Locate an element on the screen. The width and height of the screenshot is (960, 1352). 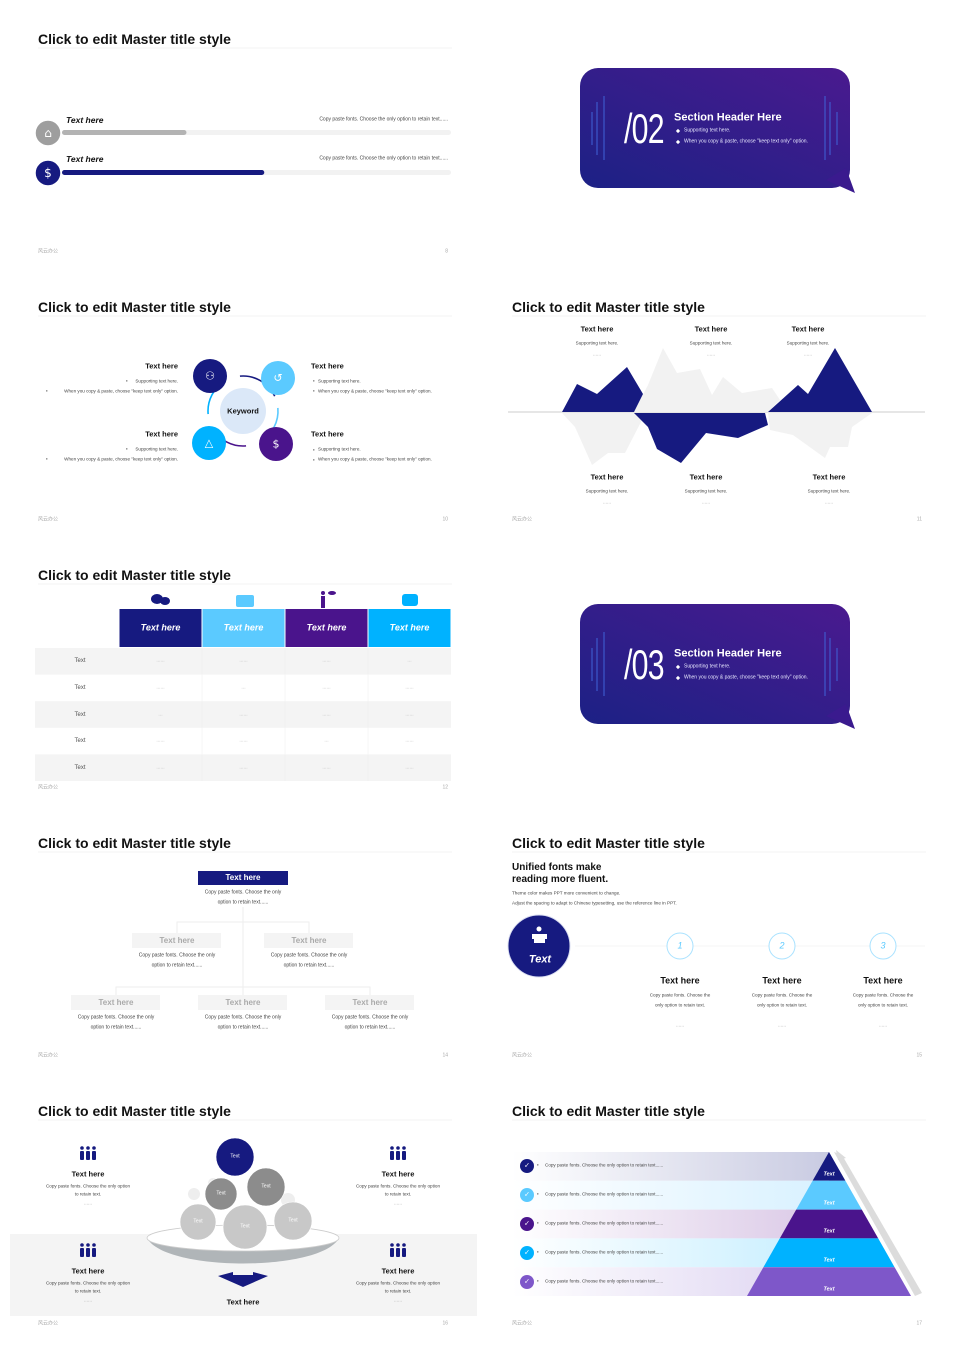
root-label: Text here is located at coordinates (243, 877).